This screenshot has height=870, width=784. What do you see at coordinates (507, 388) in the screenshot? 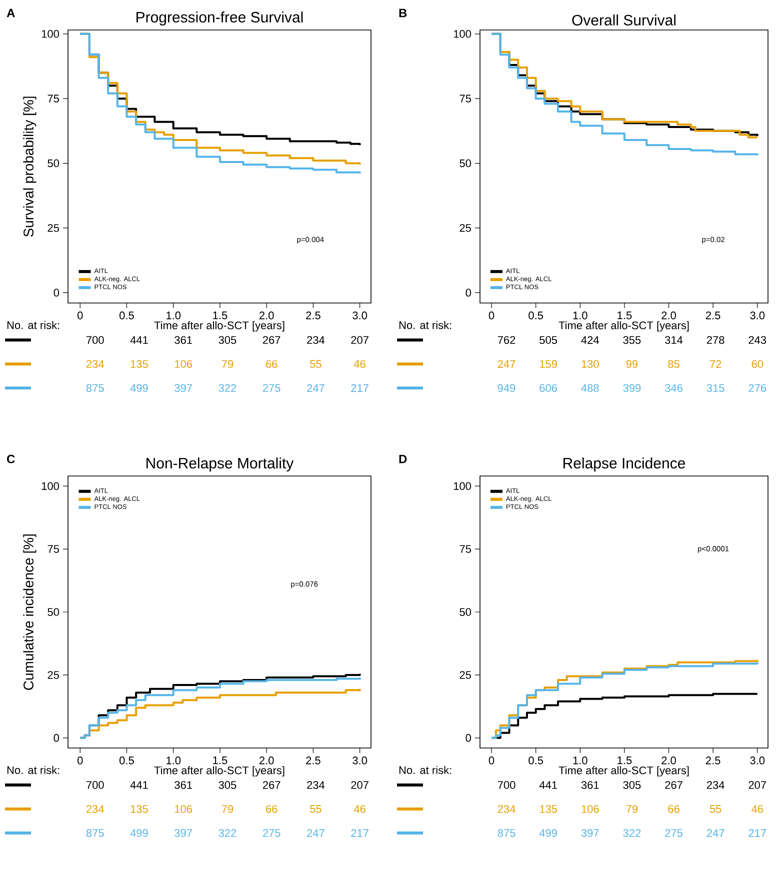
I see `text: 949` at bounding box center [507, 388].